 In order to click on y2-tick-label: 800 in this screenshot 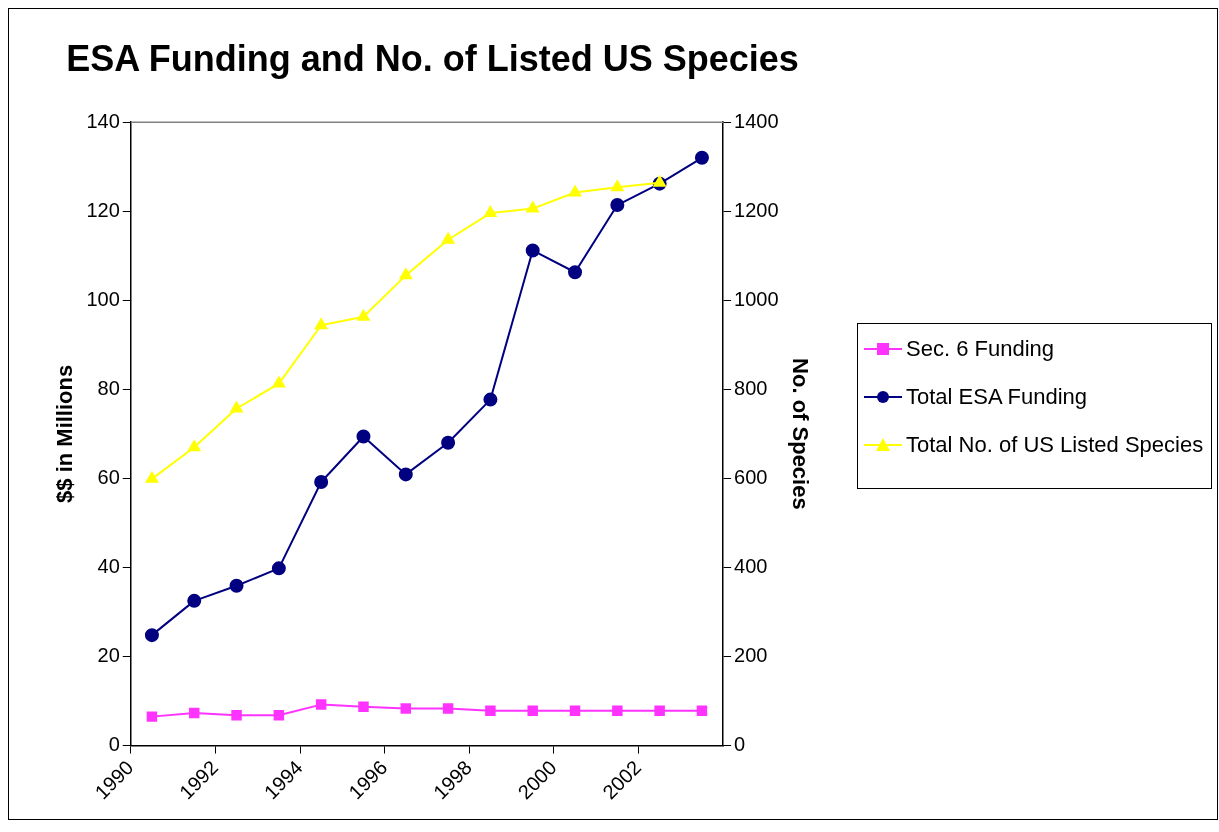, I will do `click(751, 387)`.